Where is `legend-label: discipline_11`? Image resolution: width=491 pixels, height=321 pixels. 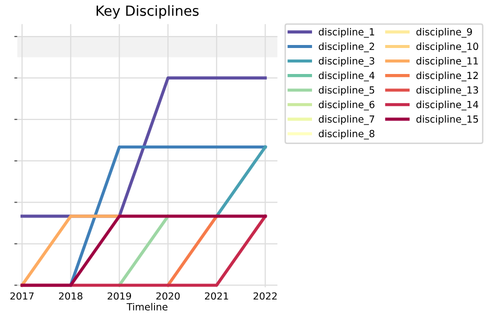
legend-label: discipline_11 is located at coordinates (447, 62).